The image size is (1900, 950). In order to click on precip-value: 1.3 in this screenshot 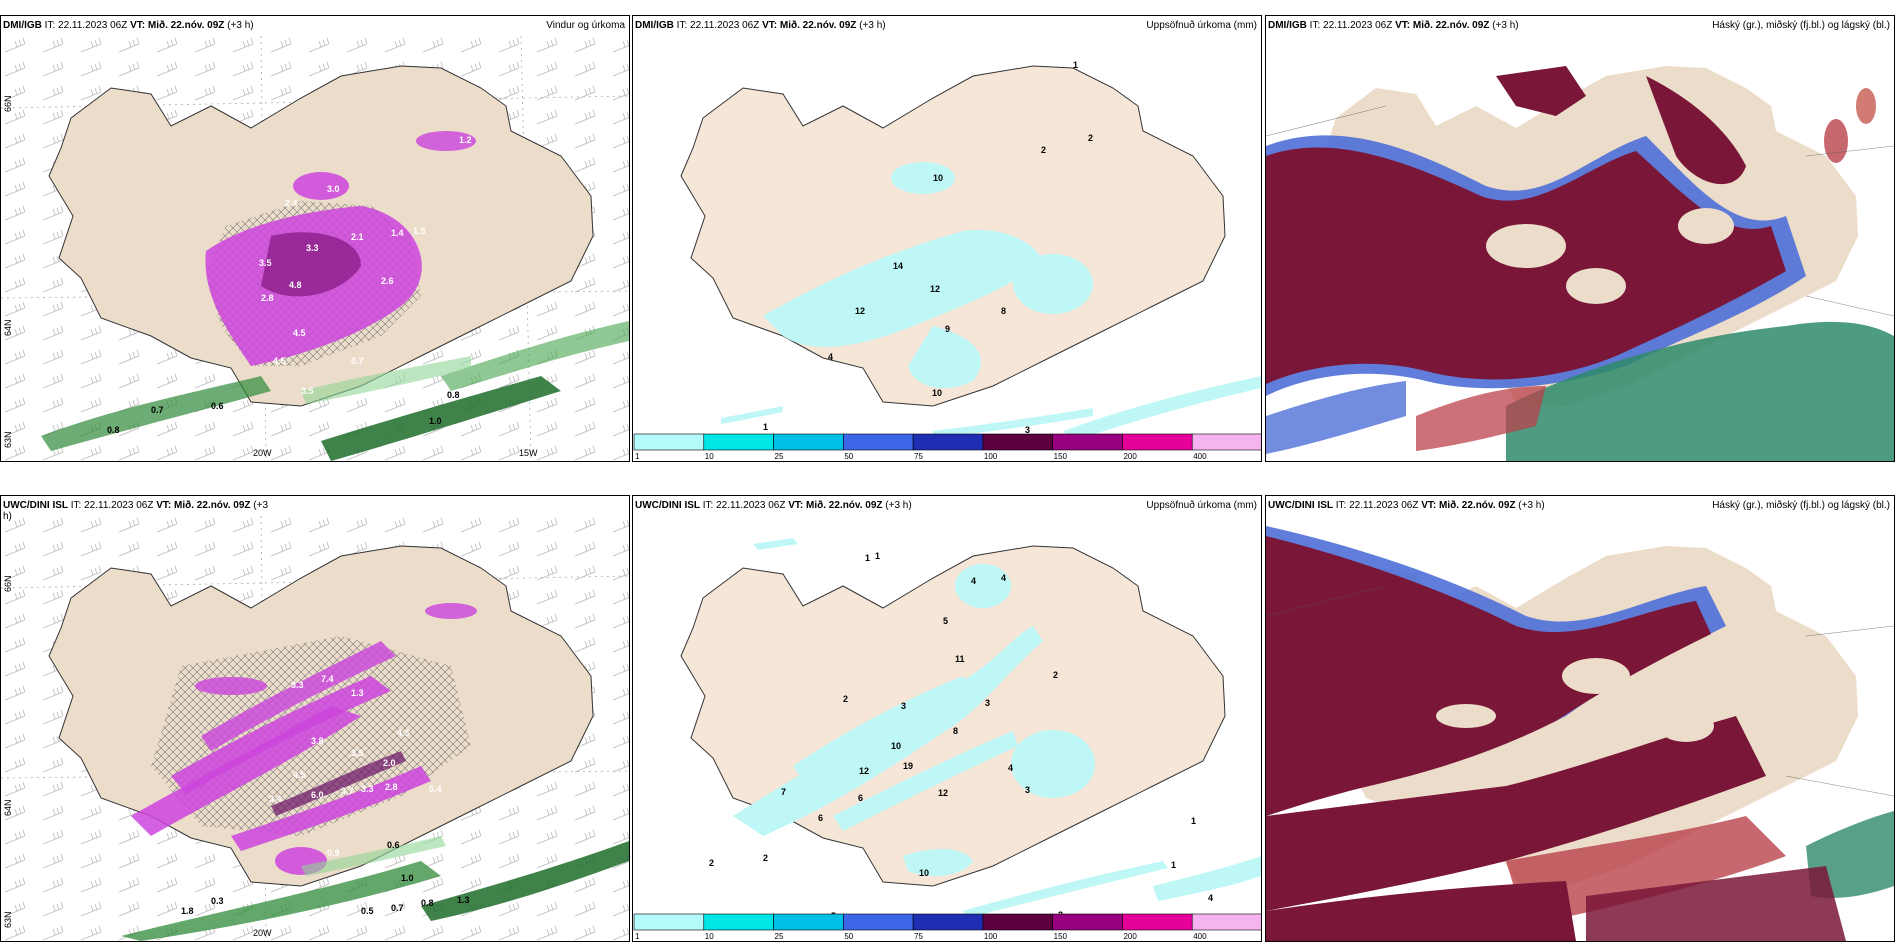, I will do `click(463, 900)`.